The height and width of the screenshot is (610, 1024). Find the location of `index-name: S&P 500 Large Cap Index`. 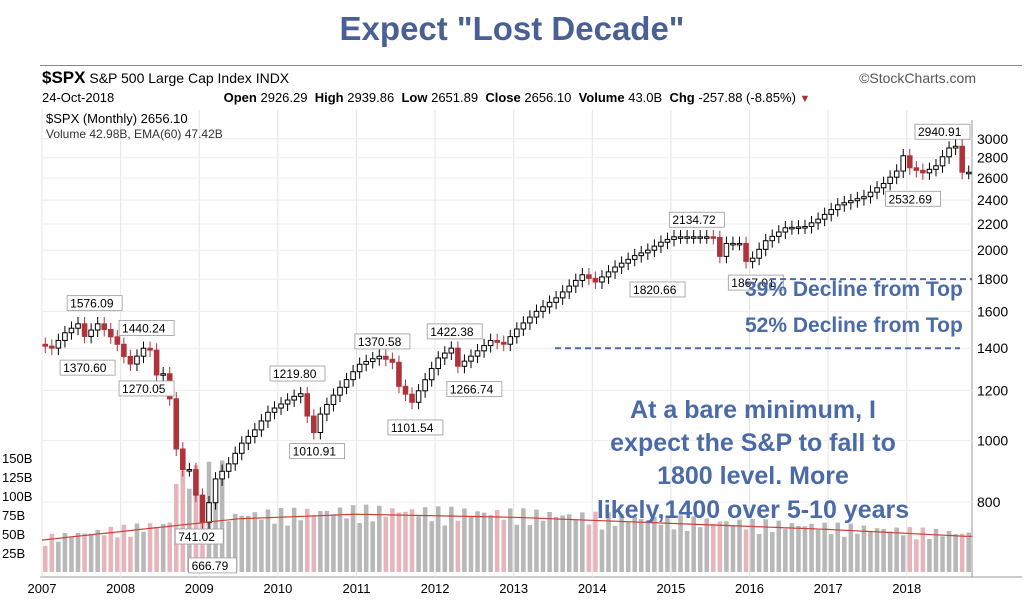

index-name: S&P 500 Large Cap Index is located at coordinates (170, 78).